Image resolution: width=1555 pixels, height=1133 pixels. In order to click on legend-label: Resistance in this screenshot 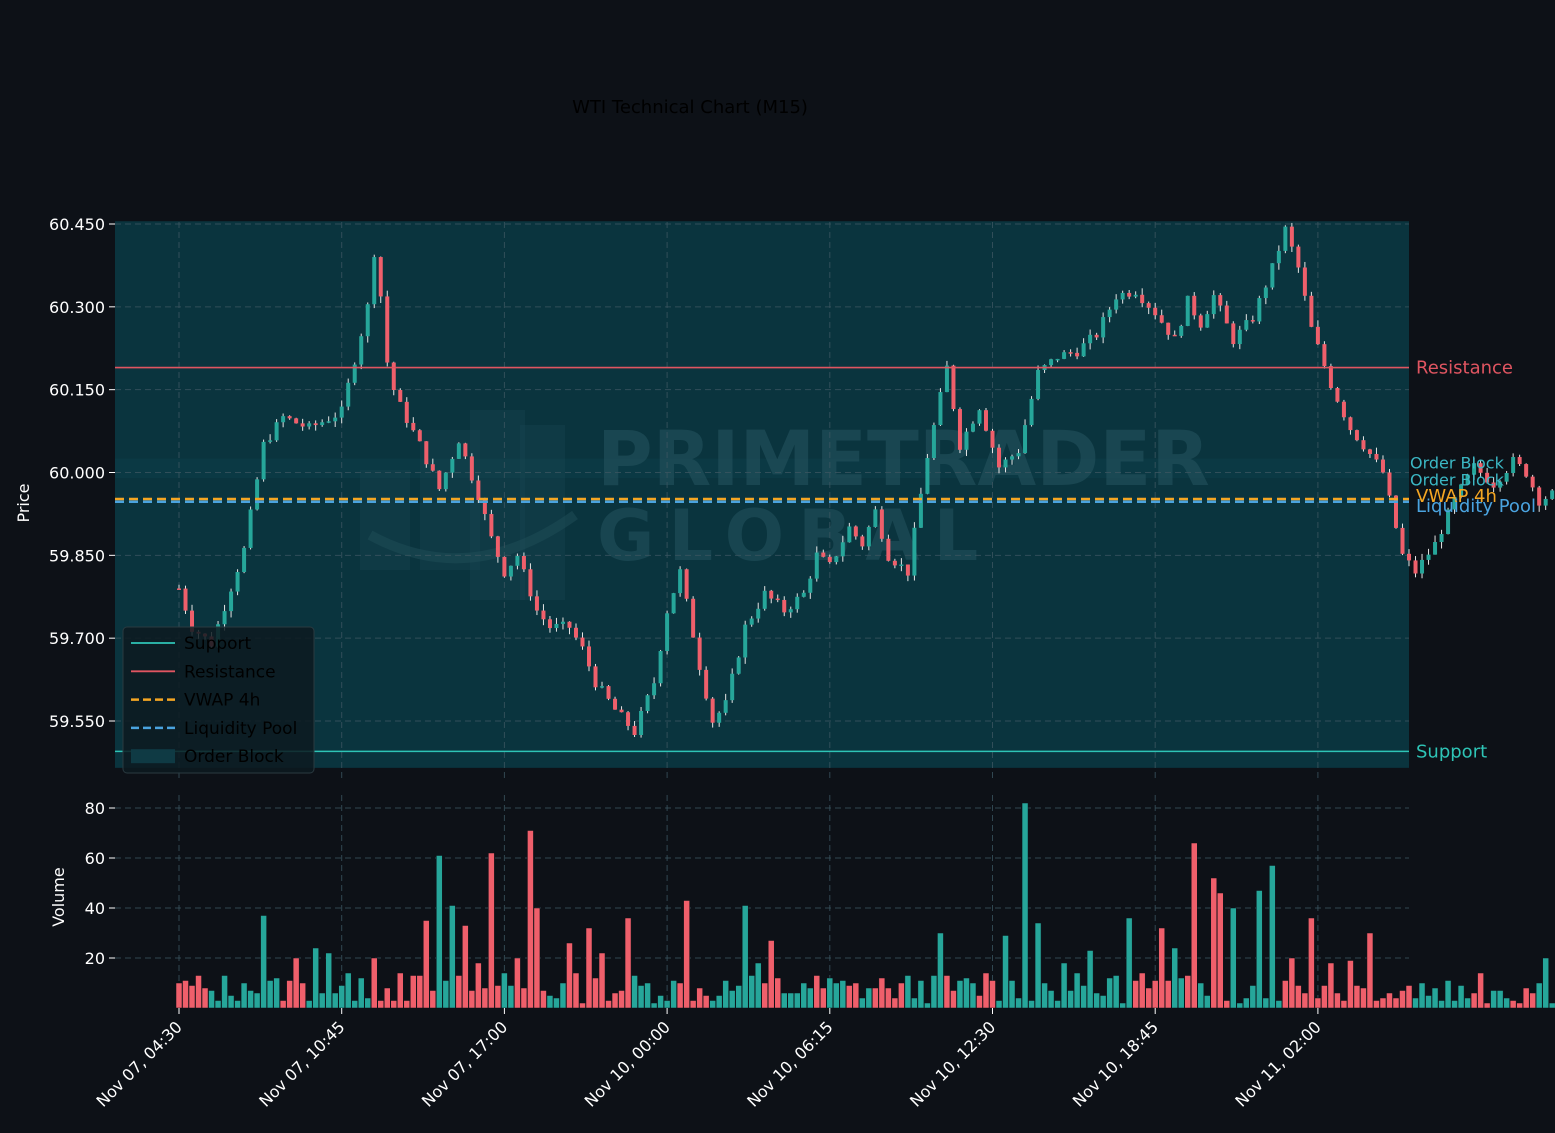, I will do `click(230, 672)`.